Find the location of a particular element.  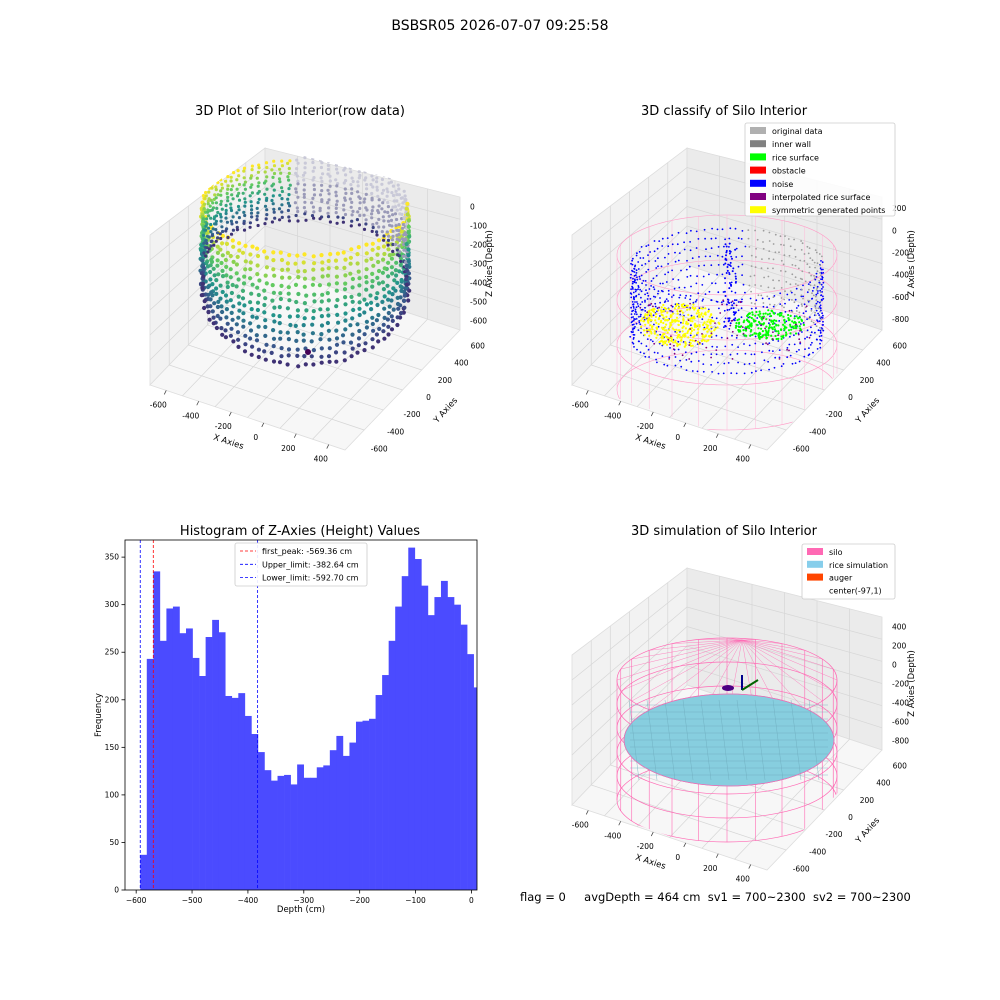

raw-ztick-label: -300 is located at coordinates (478, 264).